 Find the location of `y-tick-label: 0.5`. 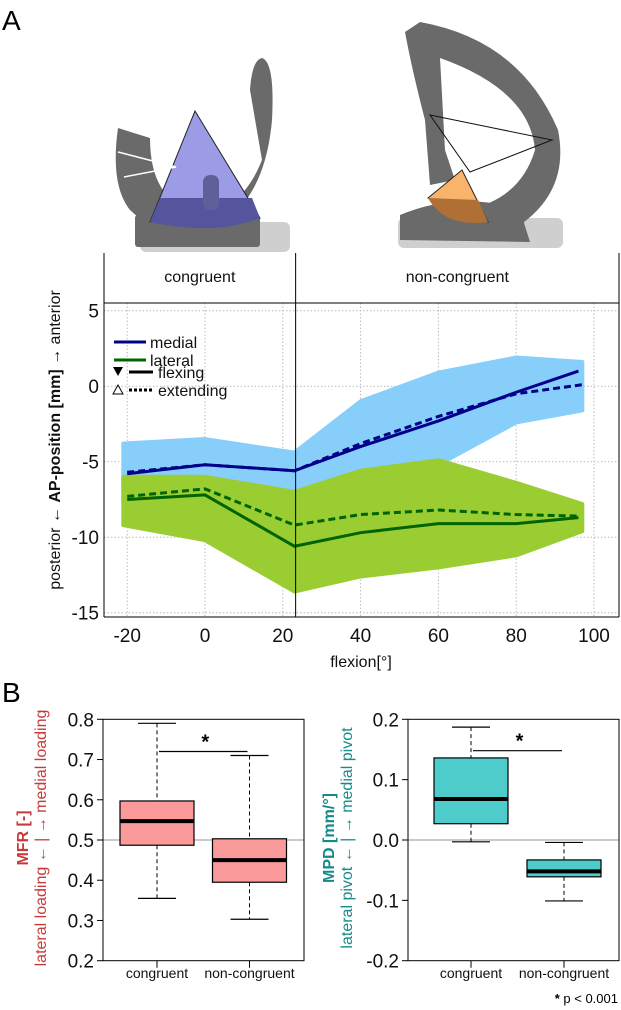

y-tick-label: 0.5 is located at coordinates (81, 841).